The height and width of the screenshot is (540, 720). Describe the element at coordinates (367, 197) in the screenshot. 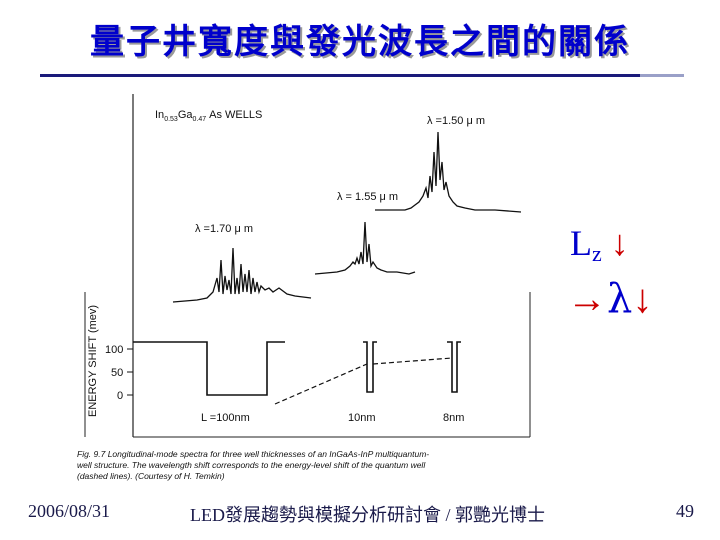

I see `lambda-label-155: λ = 1.55 μ m` at that location.